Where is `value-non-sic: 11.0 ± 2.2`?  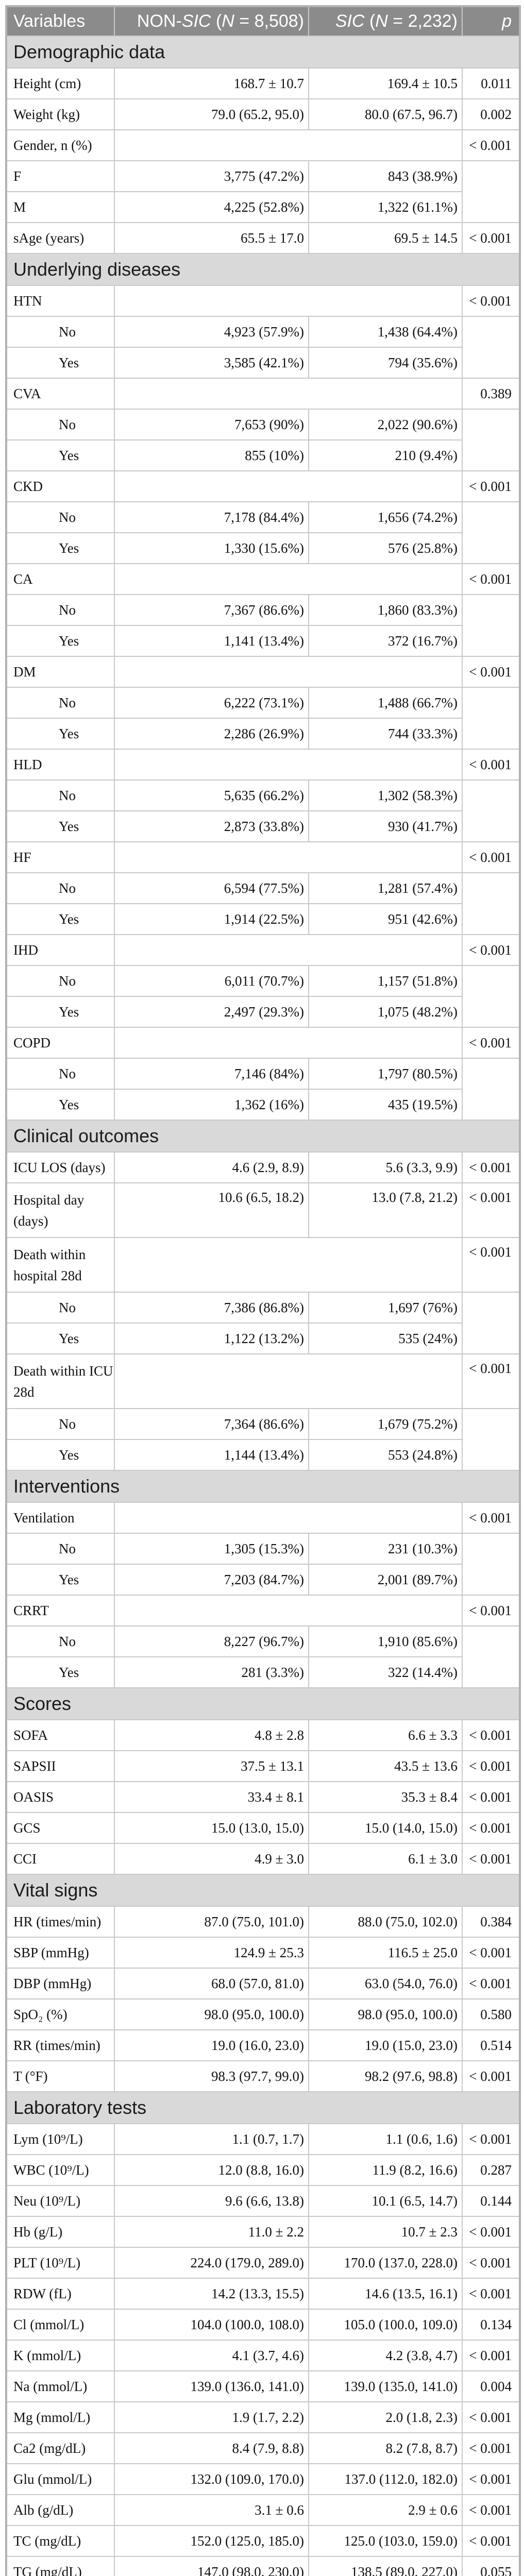 value-non-sic: 11.0 ± 2.2 is located at coordinates (211, 2232).